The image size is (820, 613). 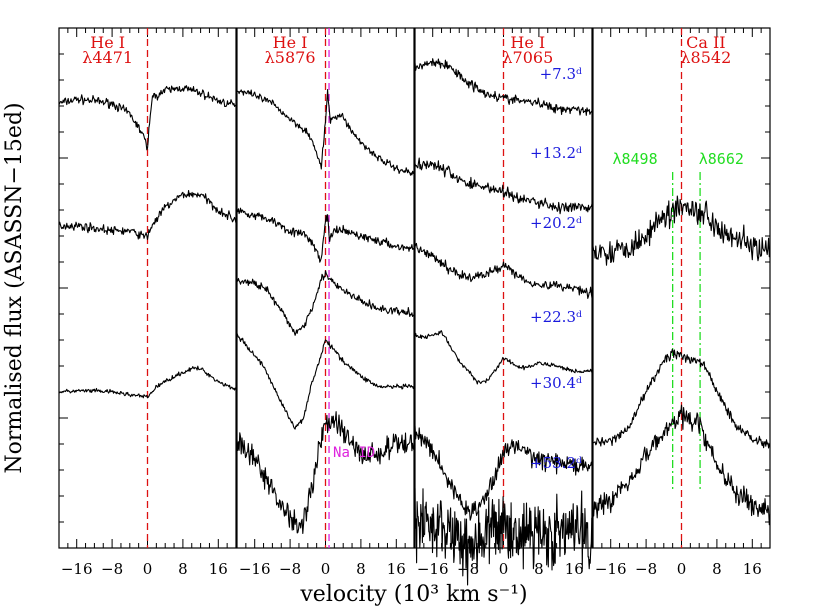 I want to click on epoch-label: +53.2ᵈ, so click(x=556, y=463).